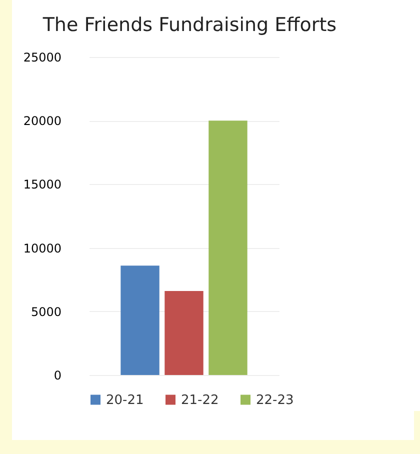 The height and width of the screenshot is (454, 420). What do you see at coordinates (189, 25) in the screenshot?
I see `chart-title: The Friends Fundraising Efforts` at bounding box center [189, 25].